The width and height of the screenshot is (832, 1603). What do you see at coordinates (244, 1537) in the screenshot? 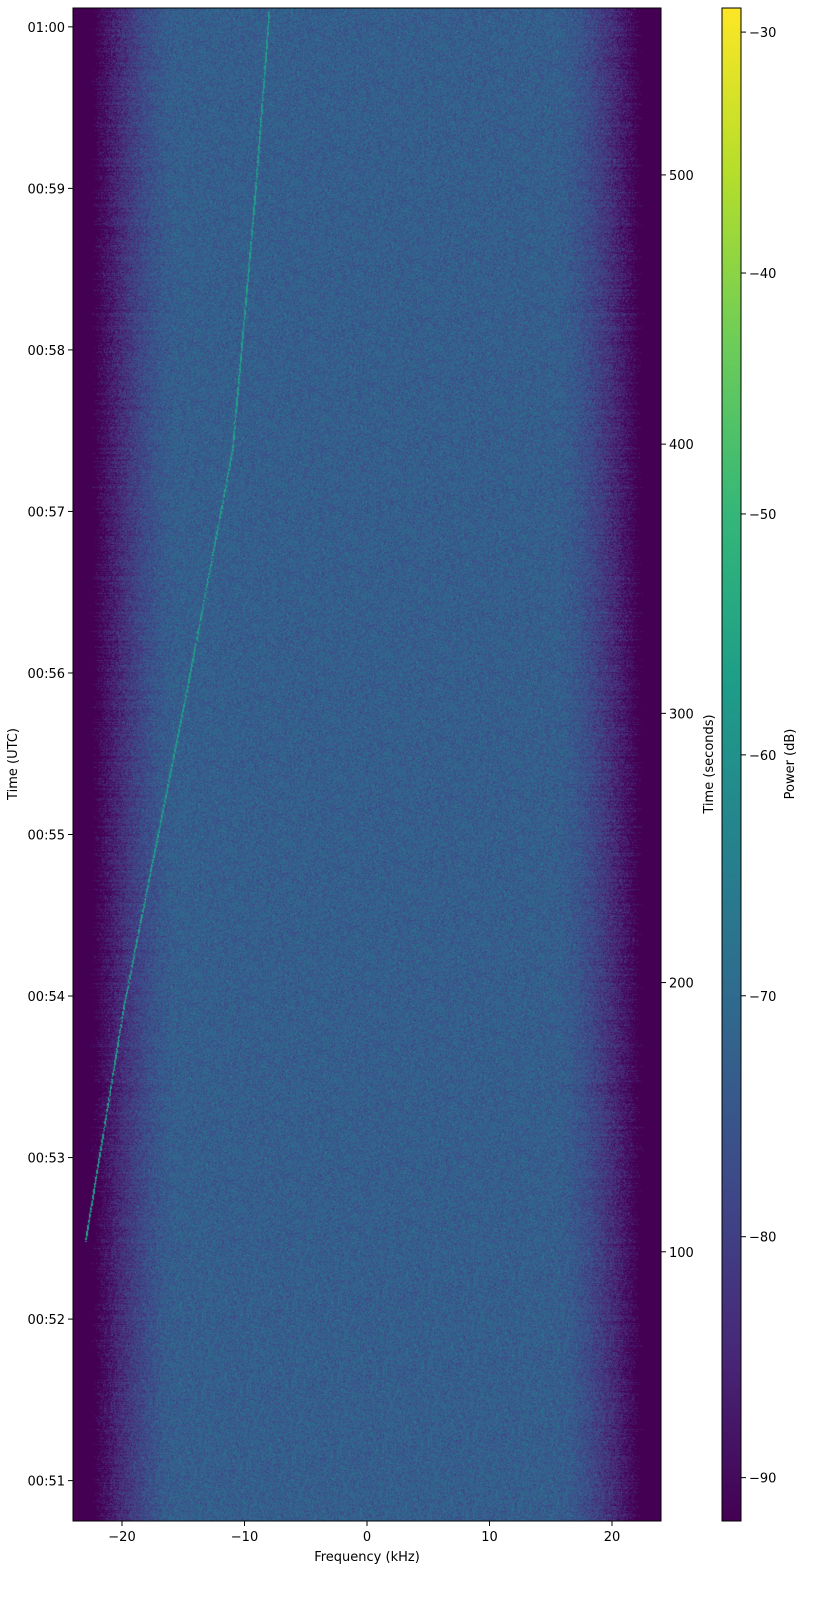
I see `x-tick-label: −10` at bounding box center [244, 1537].